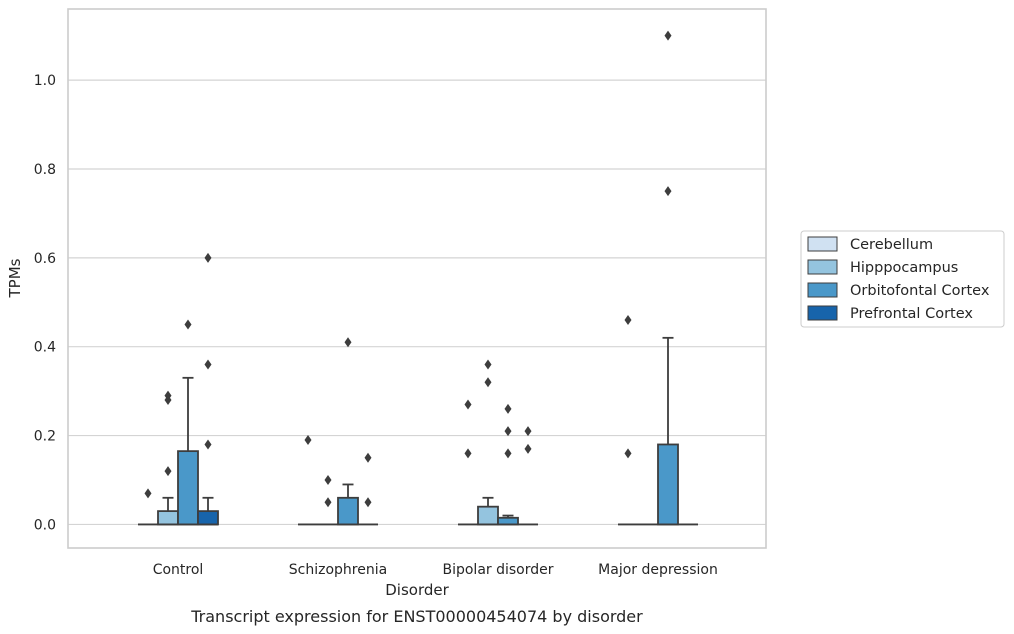  What do you see at coordinates (338, 570) in the screenshot?
I see `x-tick-label: Schizophrenia` at bounding box center [338, 570].